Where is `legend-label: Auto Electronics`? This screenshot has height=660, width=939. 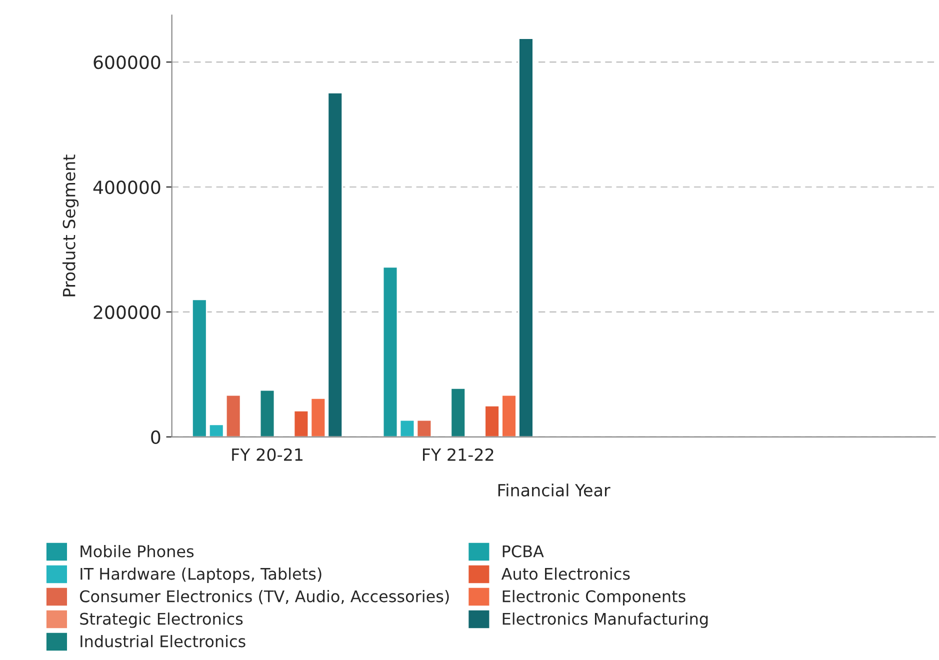 legend-label: Auto Electronics is located at coordinates (565, 573).